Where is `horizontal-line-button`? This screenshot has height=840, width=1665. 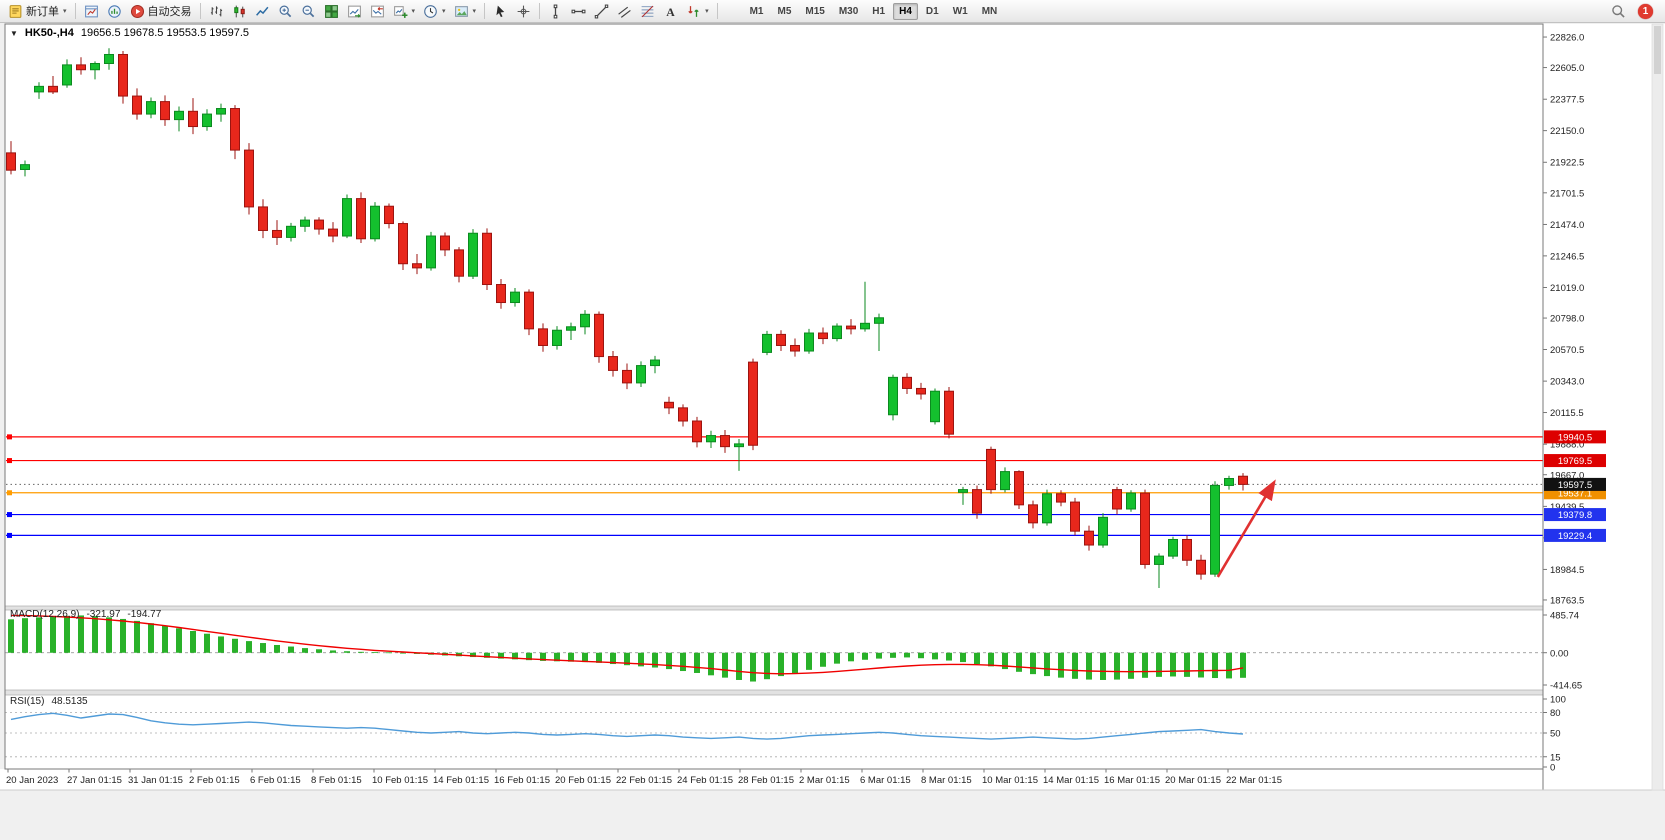
horizontal-line-button is located at coordinates (578, 11).